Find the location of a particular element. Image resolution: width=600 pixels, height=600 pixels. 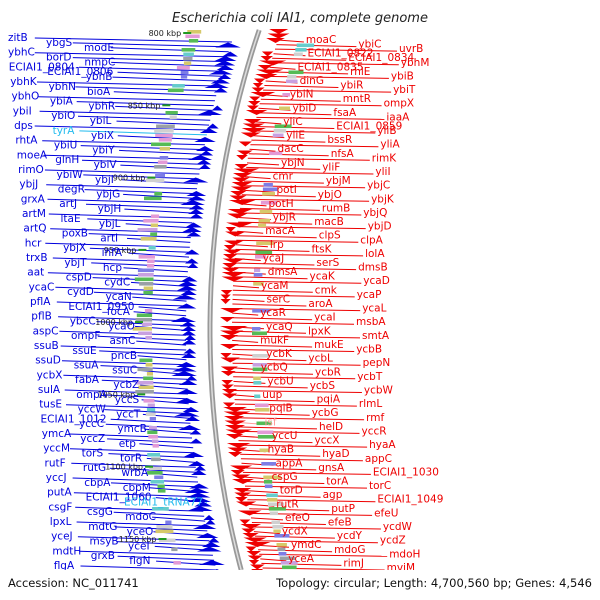

gene-label: ybiB is located at coordinates (402, 76).